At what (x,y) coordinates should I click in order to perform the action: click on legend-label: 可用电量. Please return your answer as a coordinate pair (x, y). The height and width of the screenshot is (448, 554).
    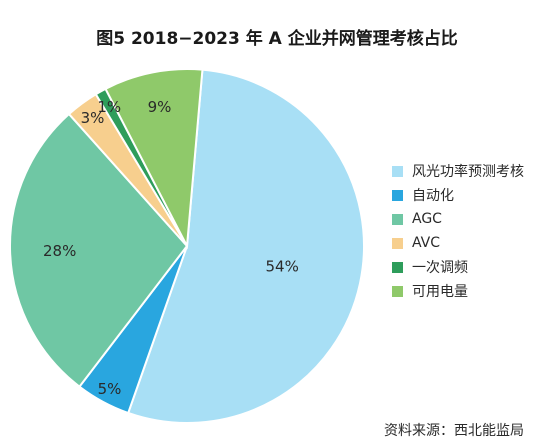
    Looking at the image, I should click on (440, 292).